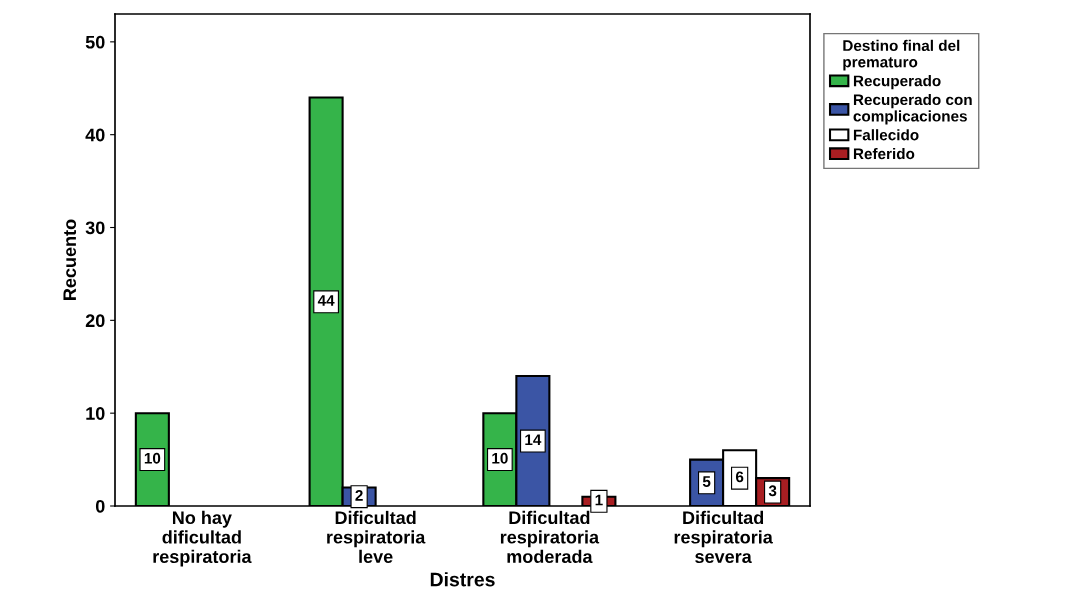 This screenshot has height=615, width=1072. Describe the element at coordinates (70, 259) in the screenshot. I see `y-axis-title: Recuento` at that location.